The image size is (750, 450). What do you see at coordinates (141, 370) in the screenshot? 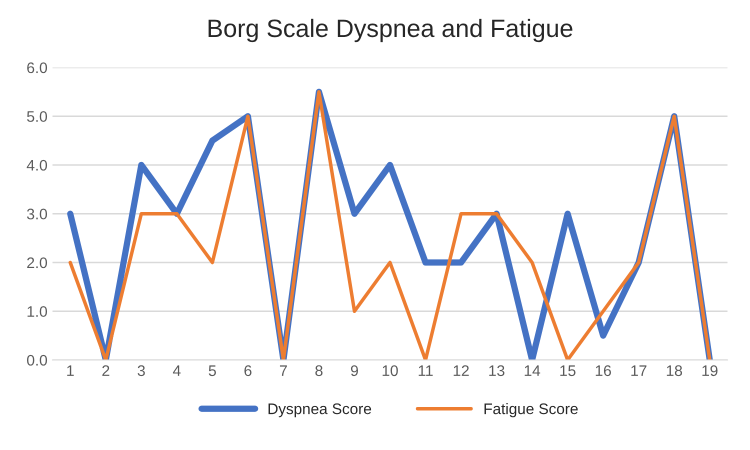
I see `x-tick-label: 3` at bounding box center [141, 370].